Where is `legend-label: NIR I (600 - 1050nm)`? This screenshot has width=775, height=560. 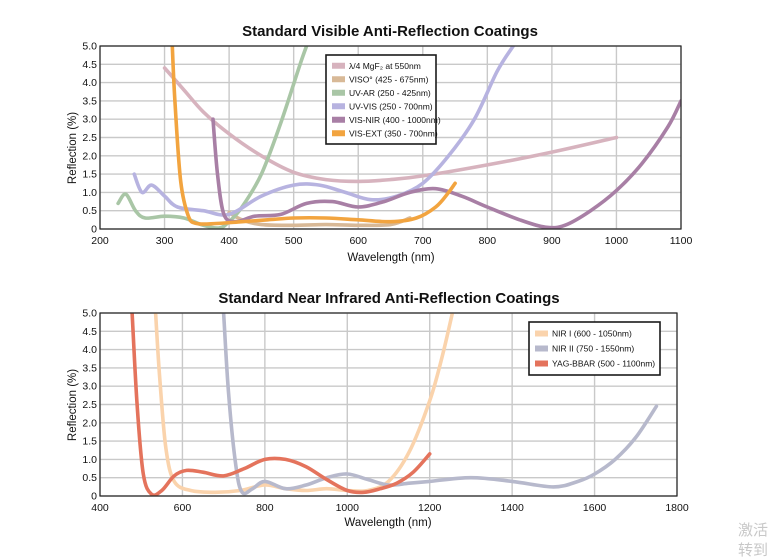
legend-label: NIR I (600 - 1050nm) is located at coordinates (592, 334).